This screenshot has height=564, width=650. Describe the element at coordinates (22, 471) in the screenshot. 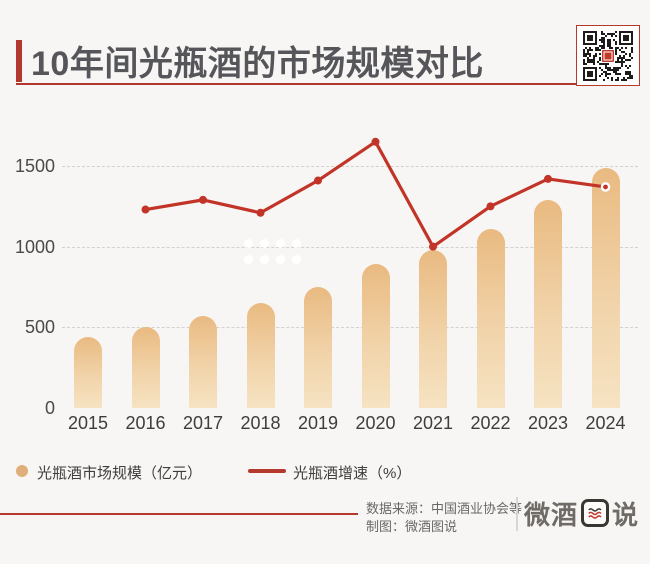

I see `legend-bar-swatch` at that location.